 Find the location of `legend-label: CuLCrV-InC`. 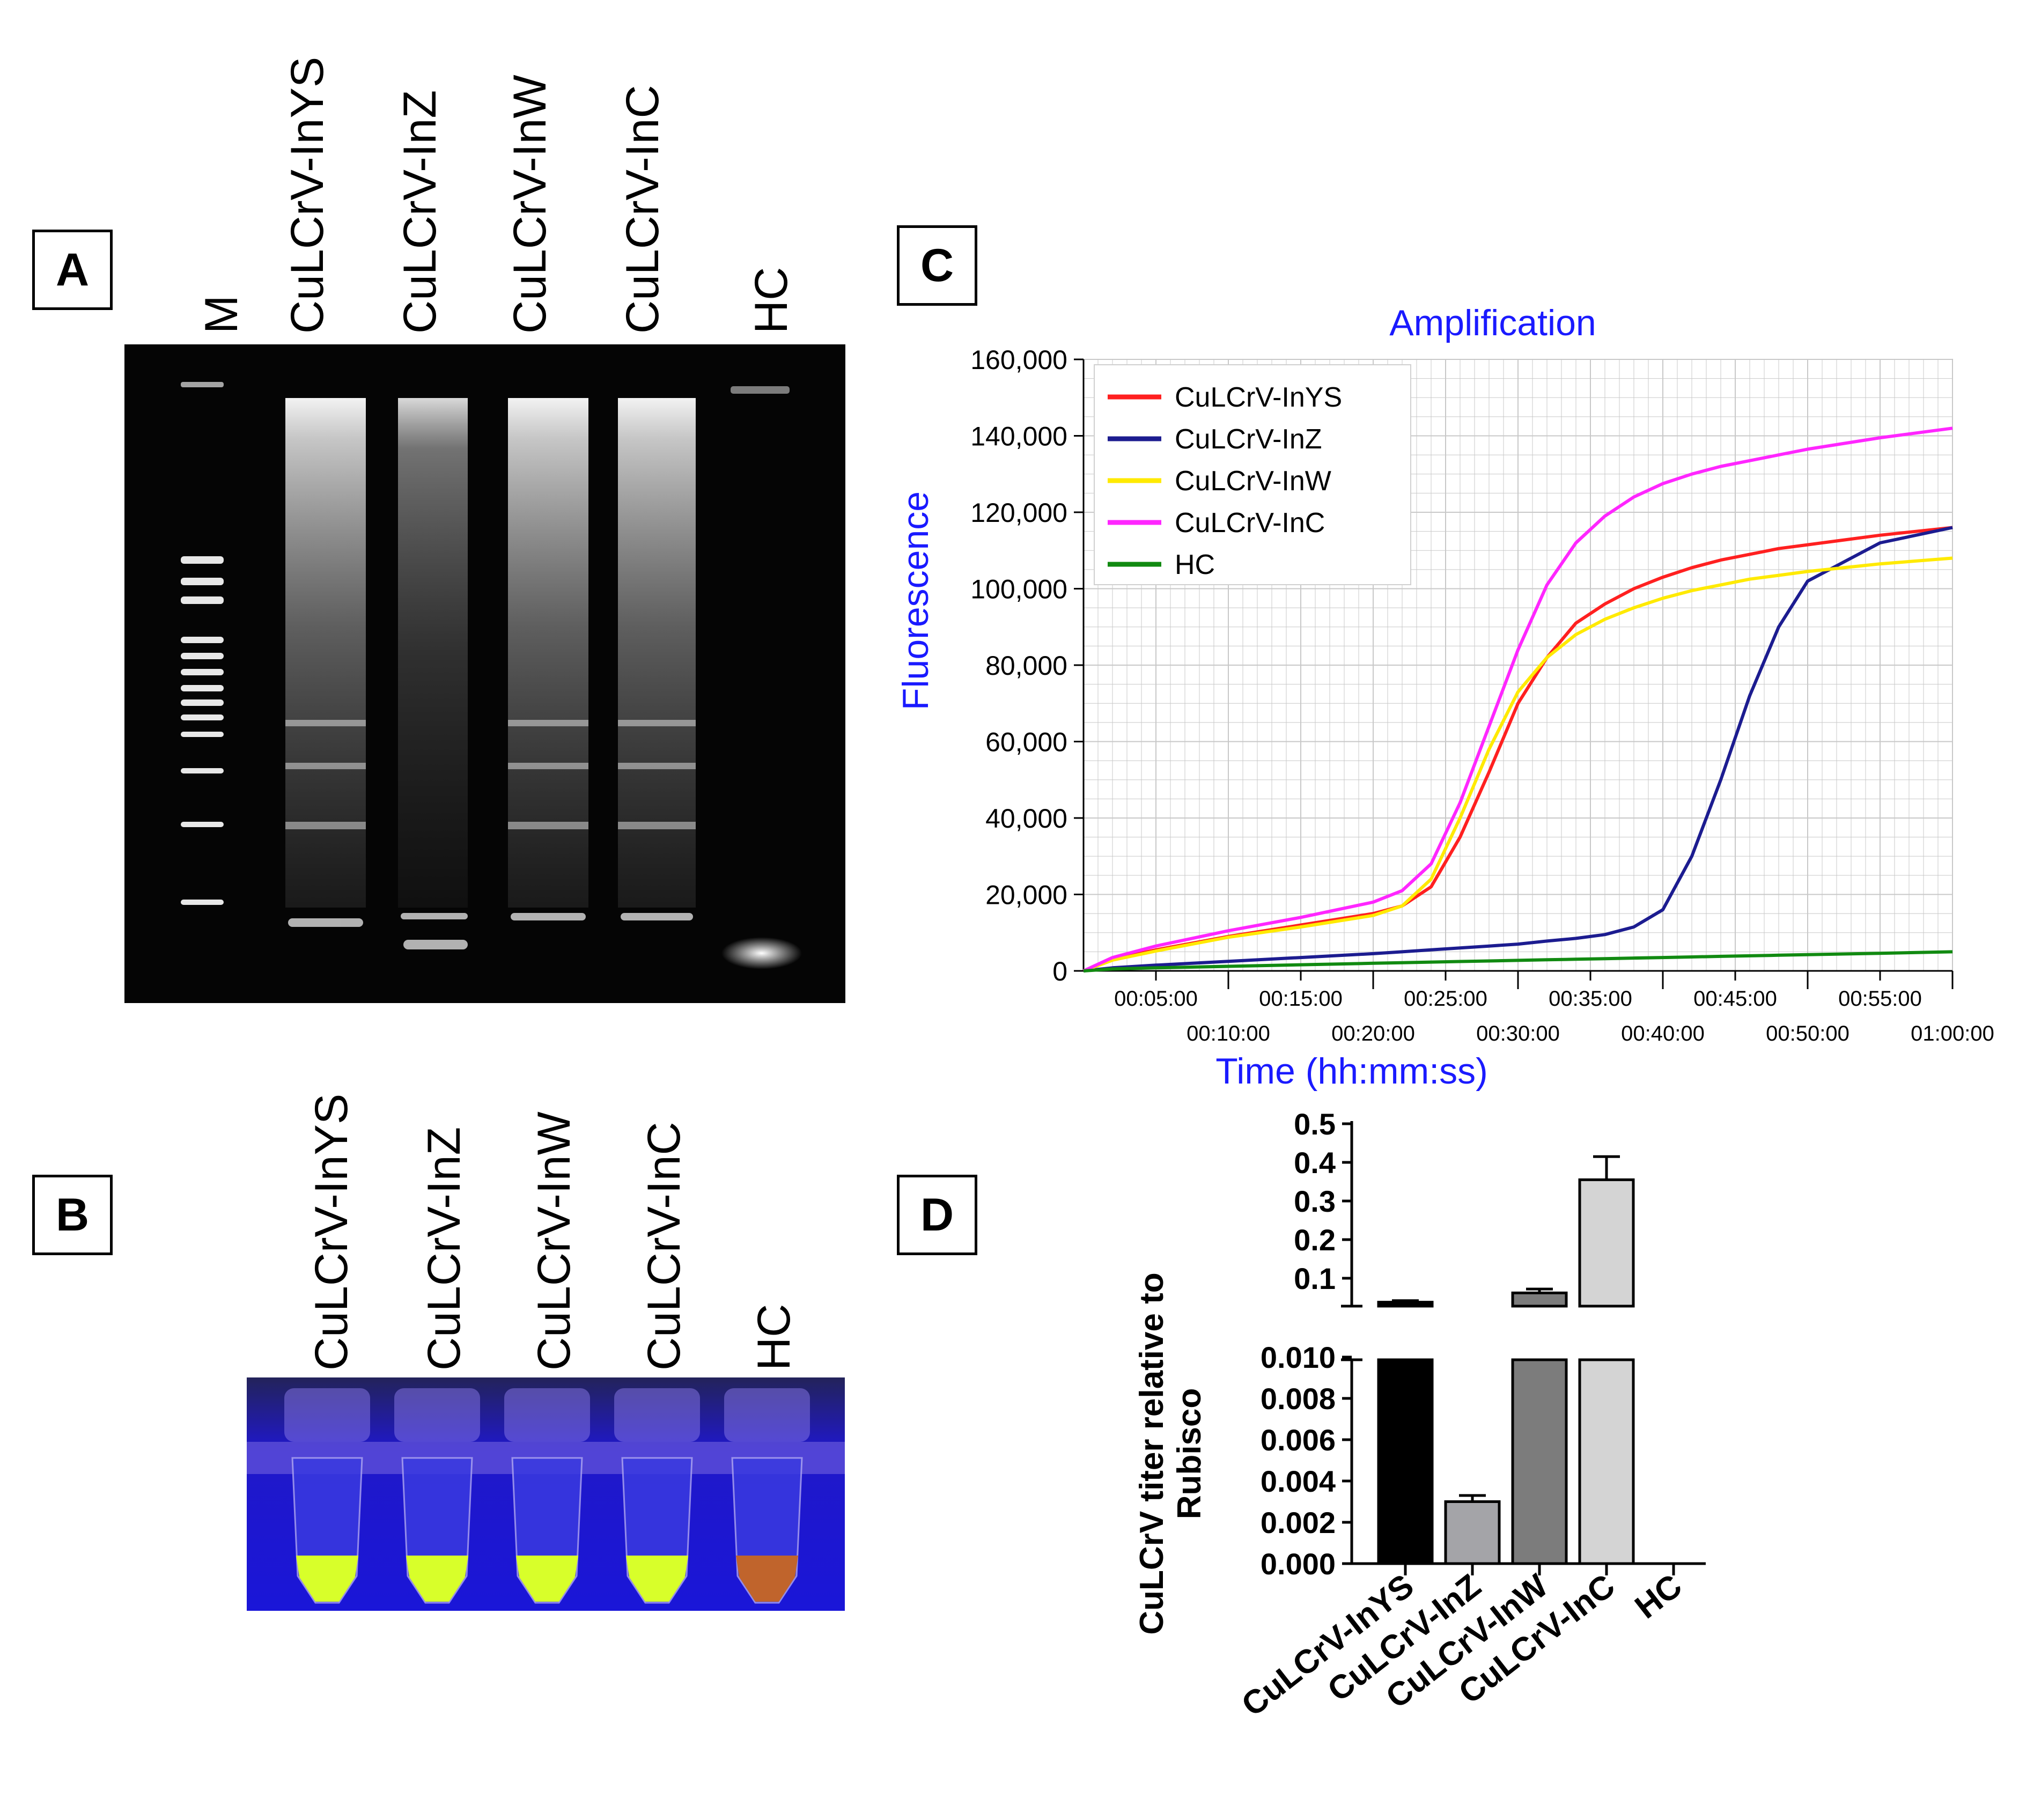

legend-label: CuLCrV-InC is located at coordinates (1250, 523).